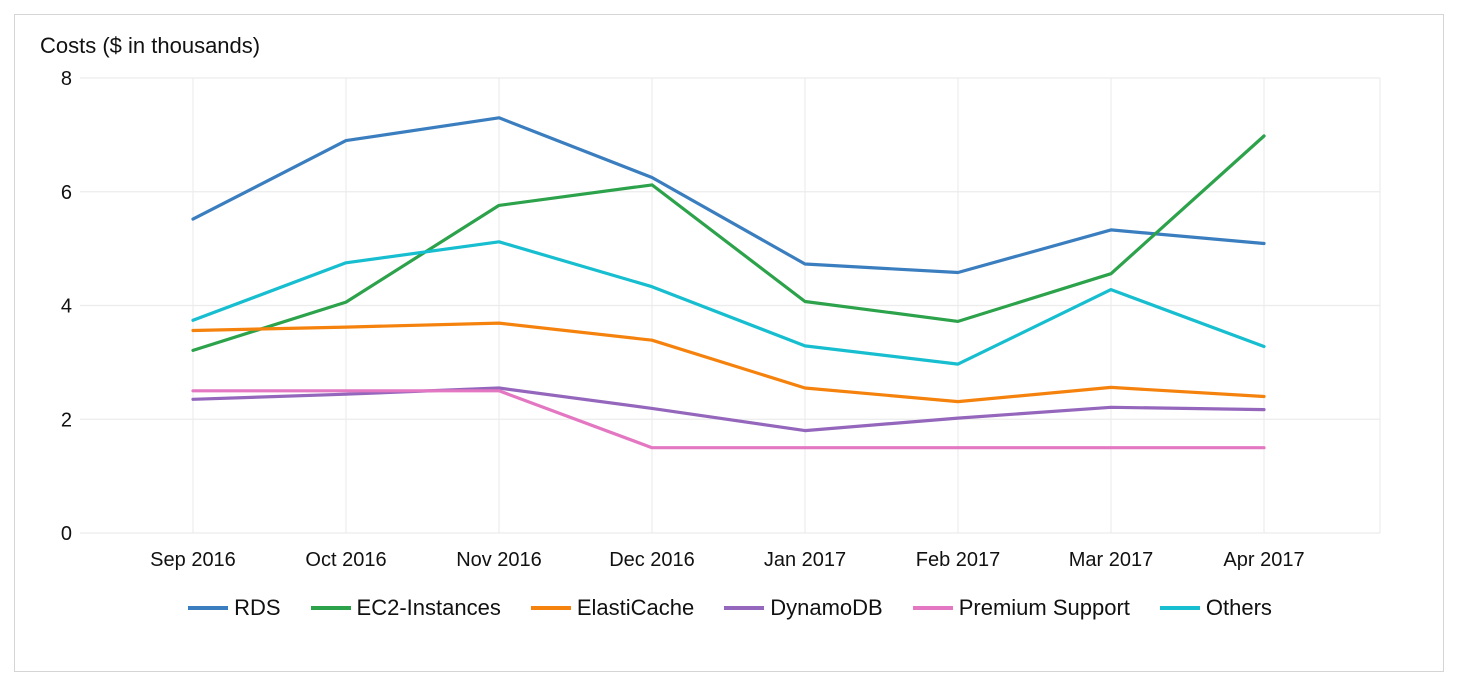  Describe the element at coordinates (728, 303) in the screenshot. I see `series-line-others` at that location.